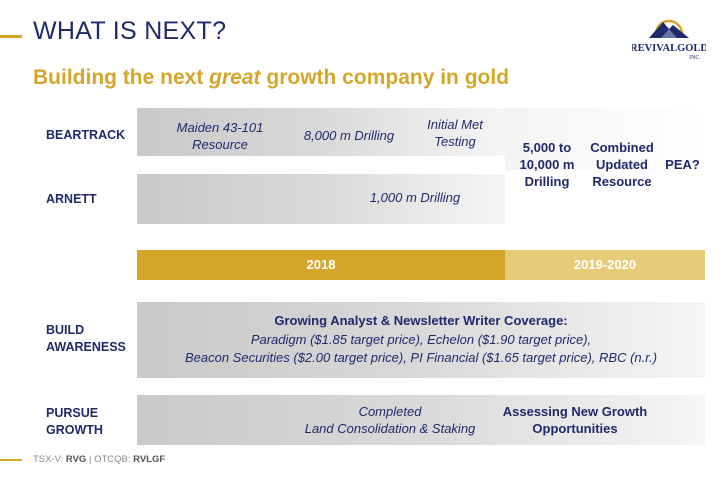  Describe the element at coordinates (385, 77) in the screenshot. I see `subtitle-post: growth company in gold` at that location.